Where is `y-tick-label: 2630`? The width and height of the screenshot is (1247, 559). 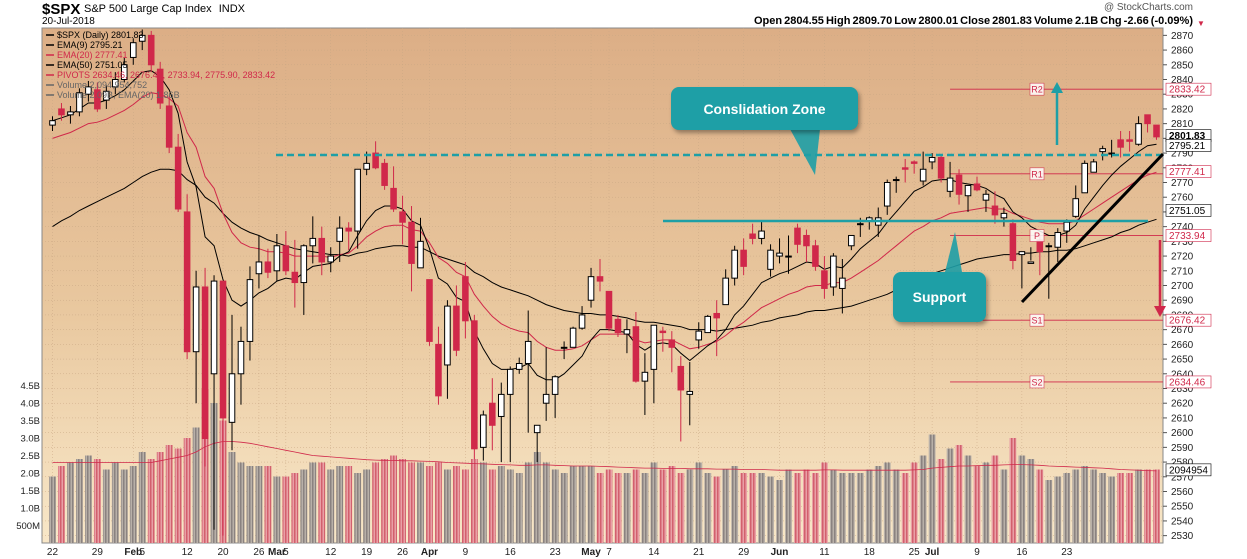 y-tick-label: 2630 is located at coordinates (1182, 389).